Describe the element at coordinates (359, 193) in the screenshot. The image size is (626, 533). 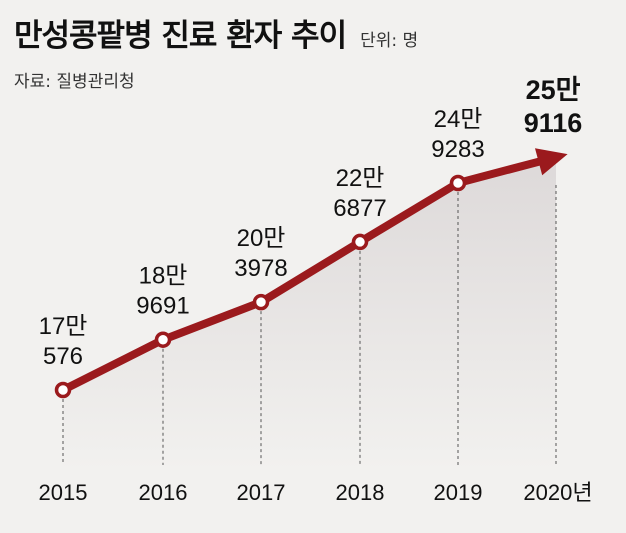
I see `data-label-2018: 22만 6877` at that location.